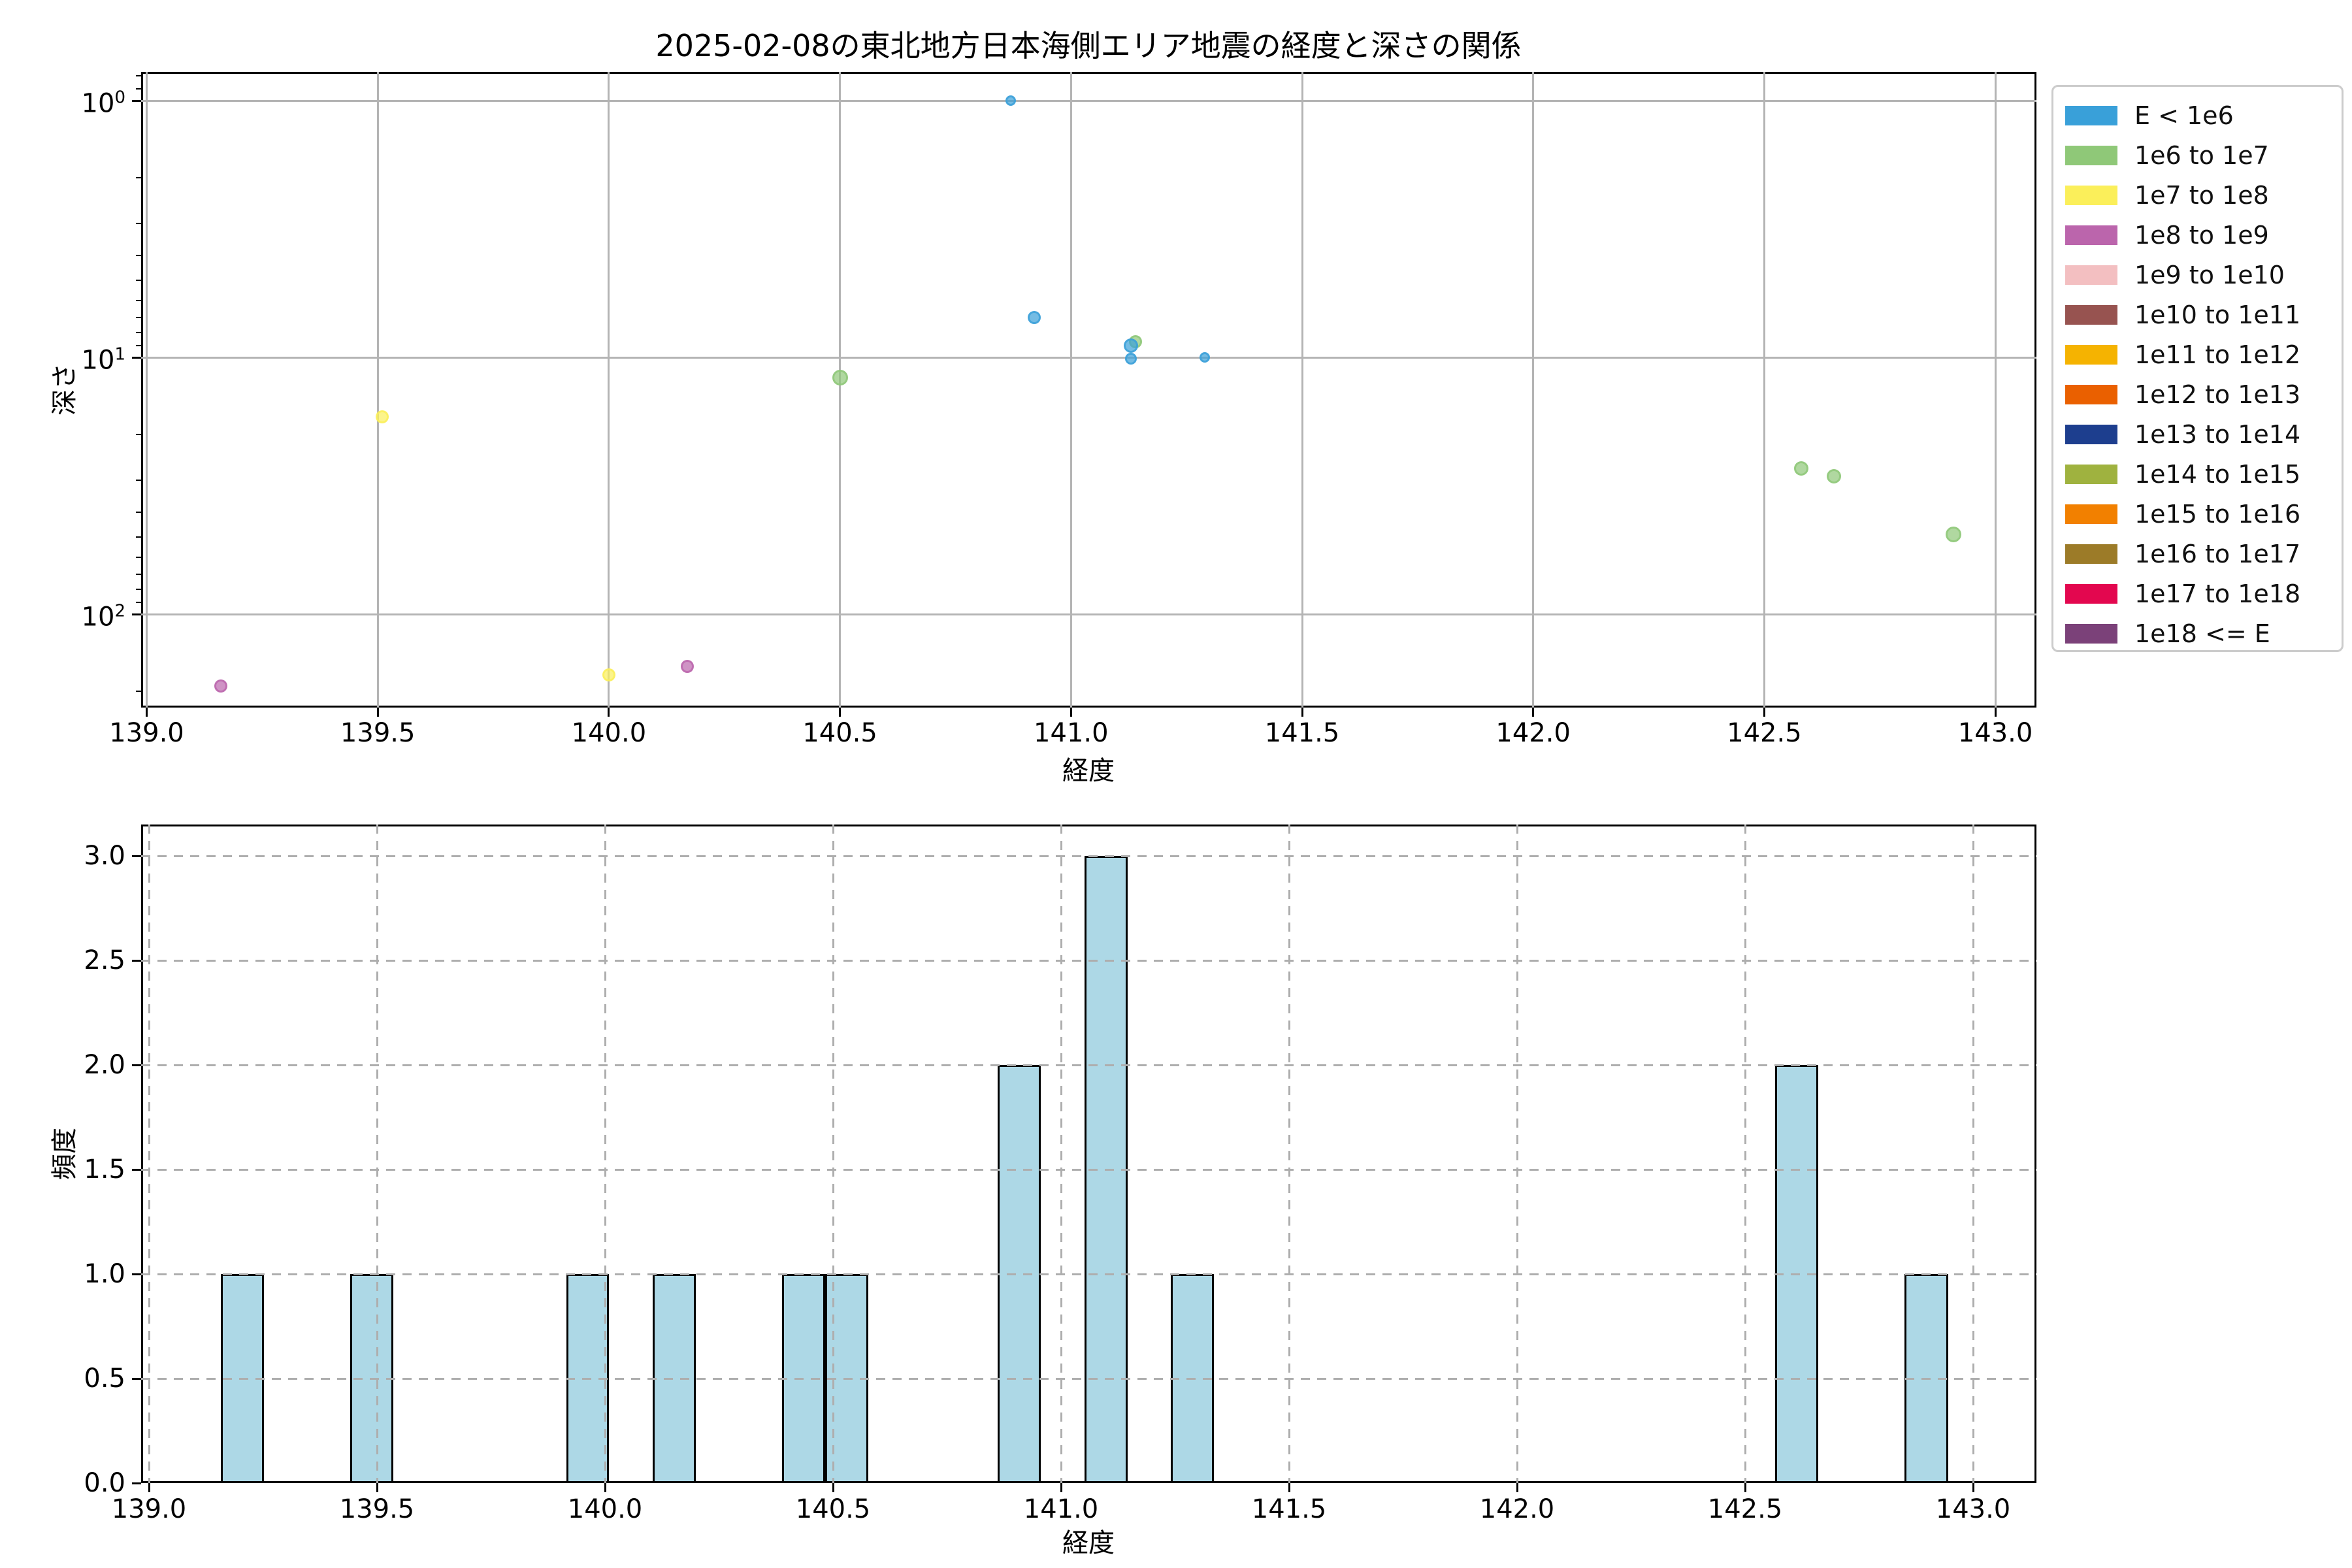  What do you see at coordinates (2203, 593) in the screenshot?
I see `legend-item: 1e17 to 1e18` at bounding box center [2203, 593].